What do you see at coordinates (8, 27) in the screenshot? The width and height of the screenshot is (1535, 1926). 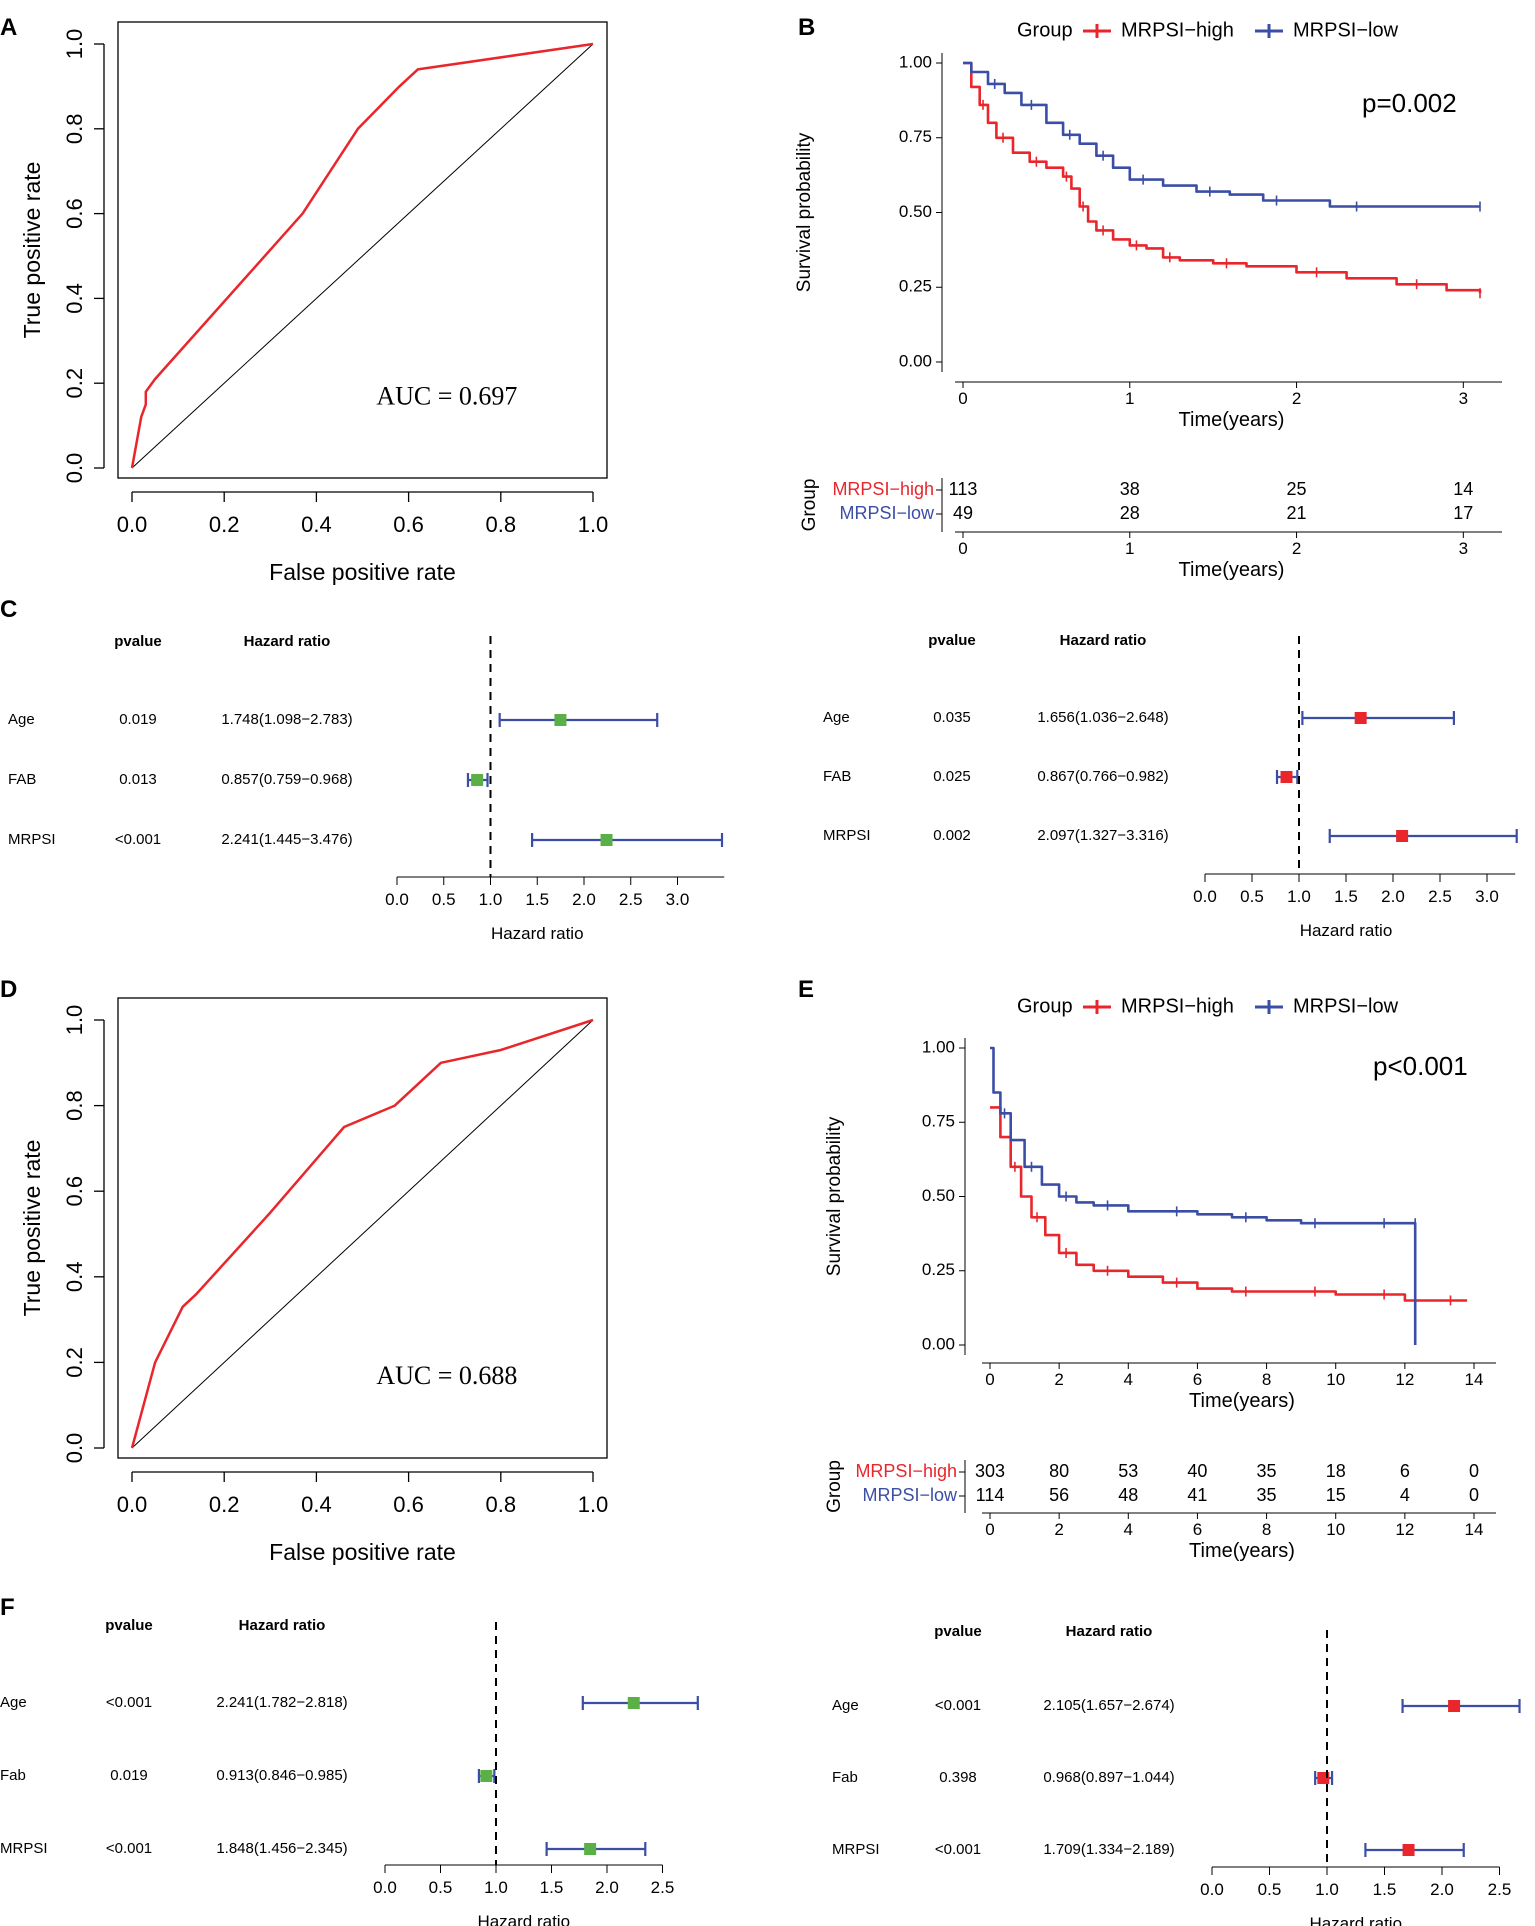 I see `panel-letter-A: A` at bounding box center [8, 27].